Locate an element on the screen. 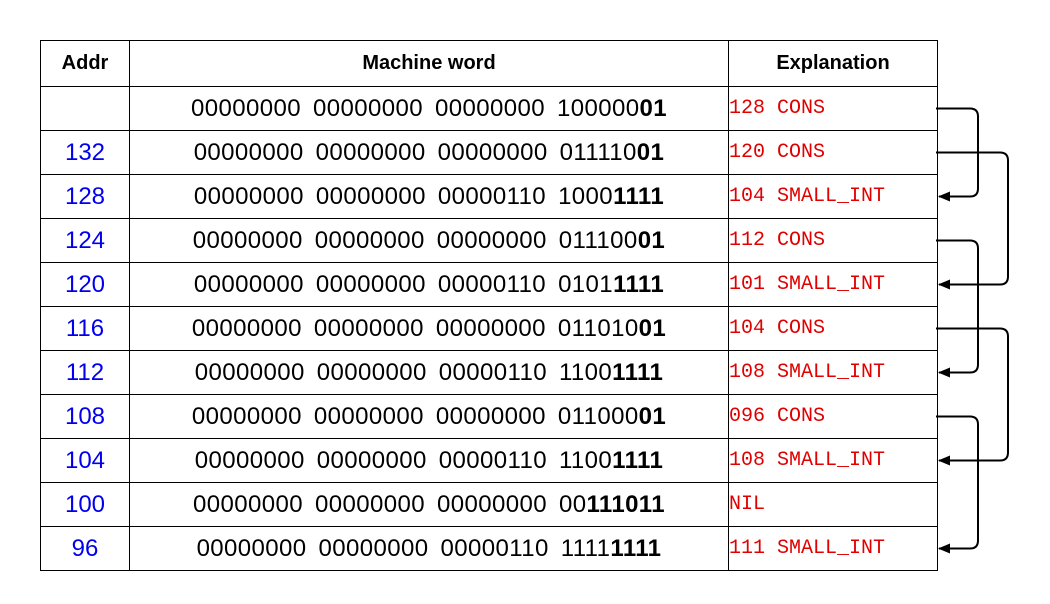 This screenshot has height=604, width=1050. last-byte-plain-bits: 1111 is located at coordinates (585, 548).